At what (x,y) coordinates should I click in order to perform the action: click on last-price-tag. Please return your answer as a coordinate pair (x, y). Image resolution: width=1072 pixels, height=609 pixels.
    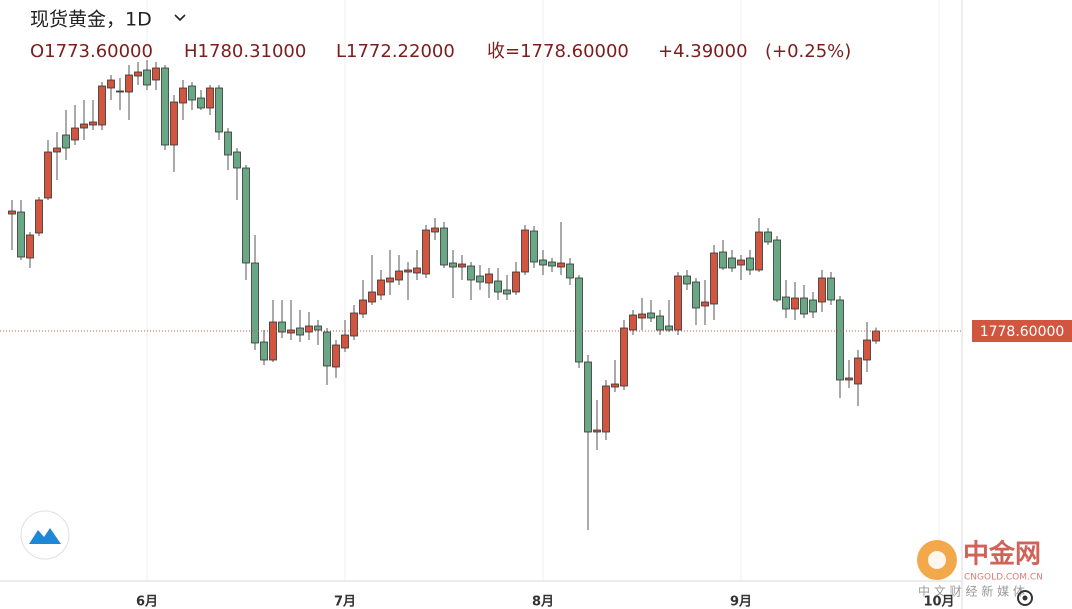
    Looking at the image, I should click on (1022, 331).